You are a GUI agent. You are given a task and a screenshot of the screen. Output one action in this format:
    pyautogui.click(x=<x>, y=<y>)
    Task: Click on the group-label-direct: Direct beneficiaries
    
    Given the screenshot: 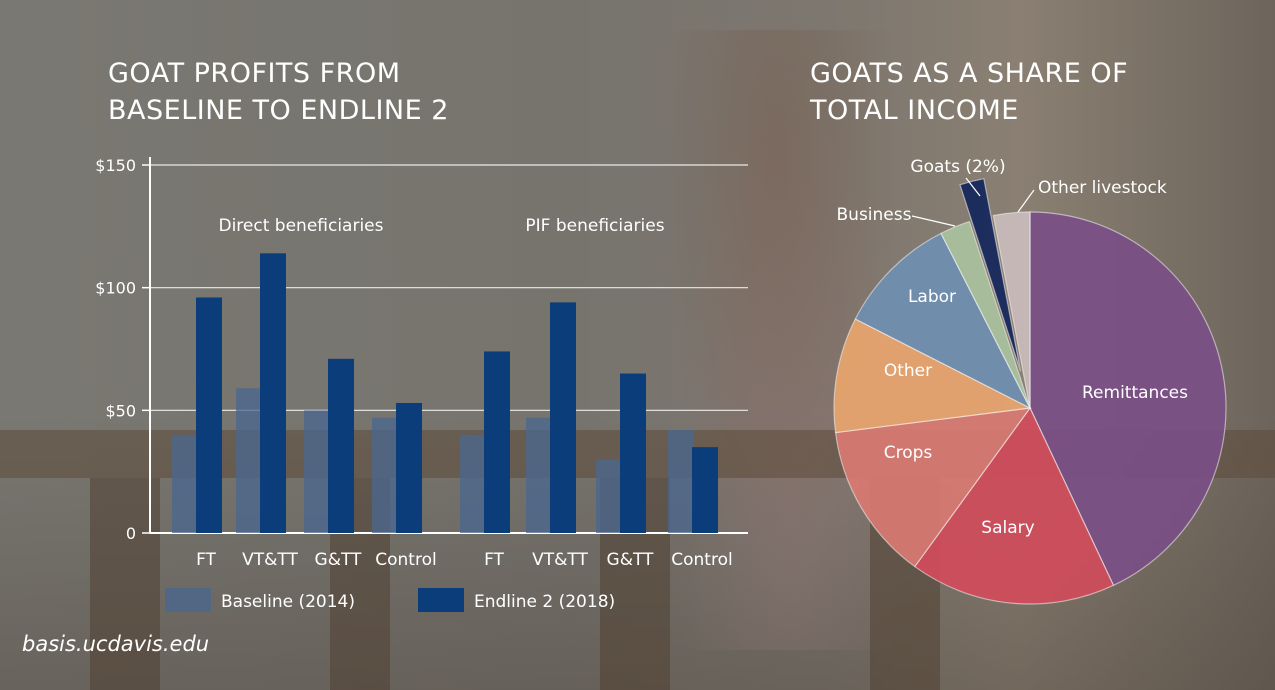 What is the action you would take?
    pyautogui.click(x=300, y=226)
    